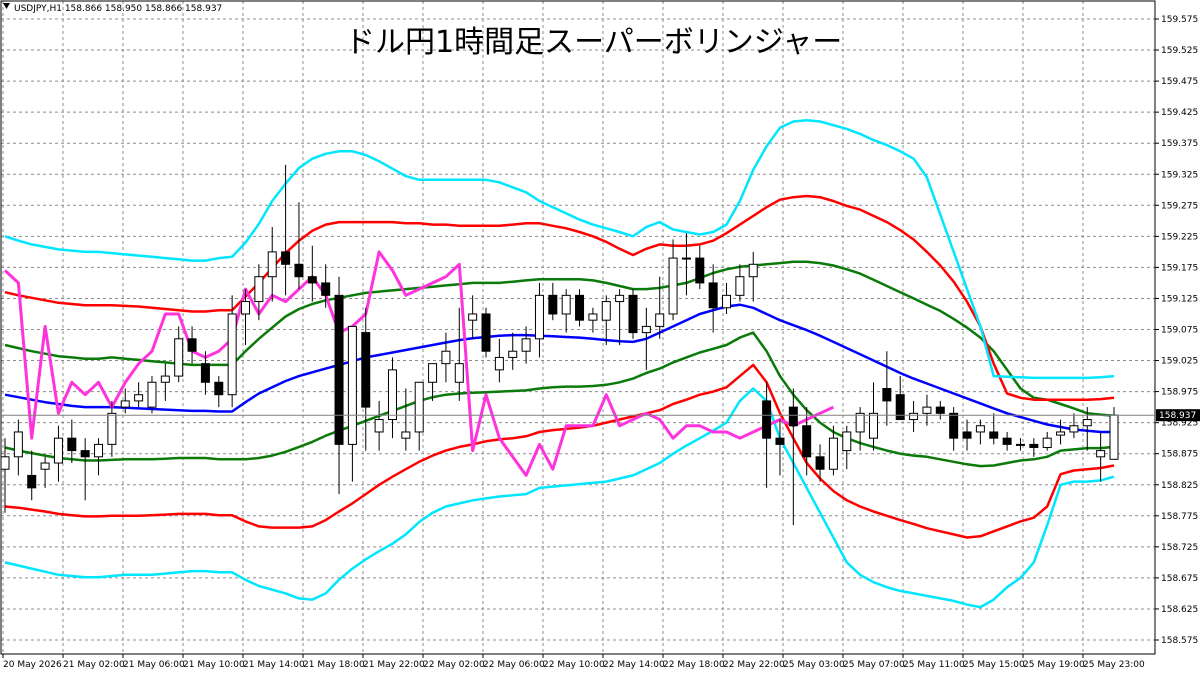  What do you see at coordinates (1179, 299) in the screenshot?
I see `y-tick-label: 159.125` at bounding box center [1179, 299].